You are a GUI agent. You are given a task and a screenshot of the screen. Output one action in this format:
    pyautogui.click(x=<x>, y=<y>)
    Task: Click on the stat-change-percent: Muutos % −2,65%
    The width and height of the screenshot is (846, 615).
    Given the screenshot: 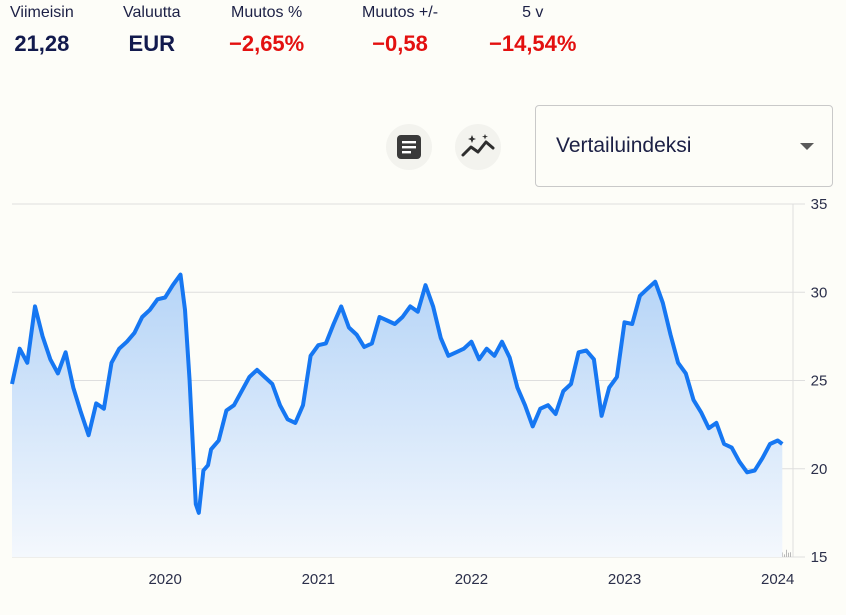 What is the action you would take?
    pyautogui.click(x=266, y=30)
    